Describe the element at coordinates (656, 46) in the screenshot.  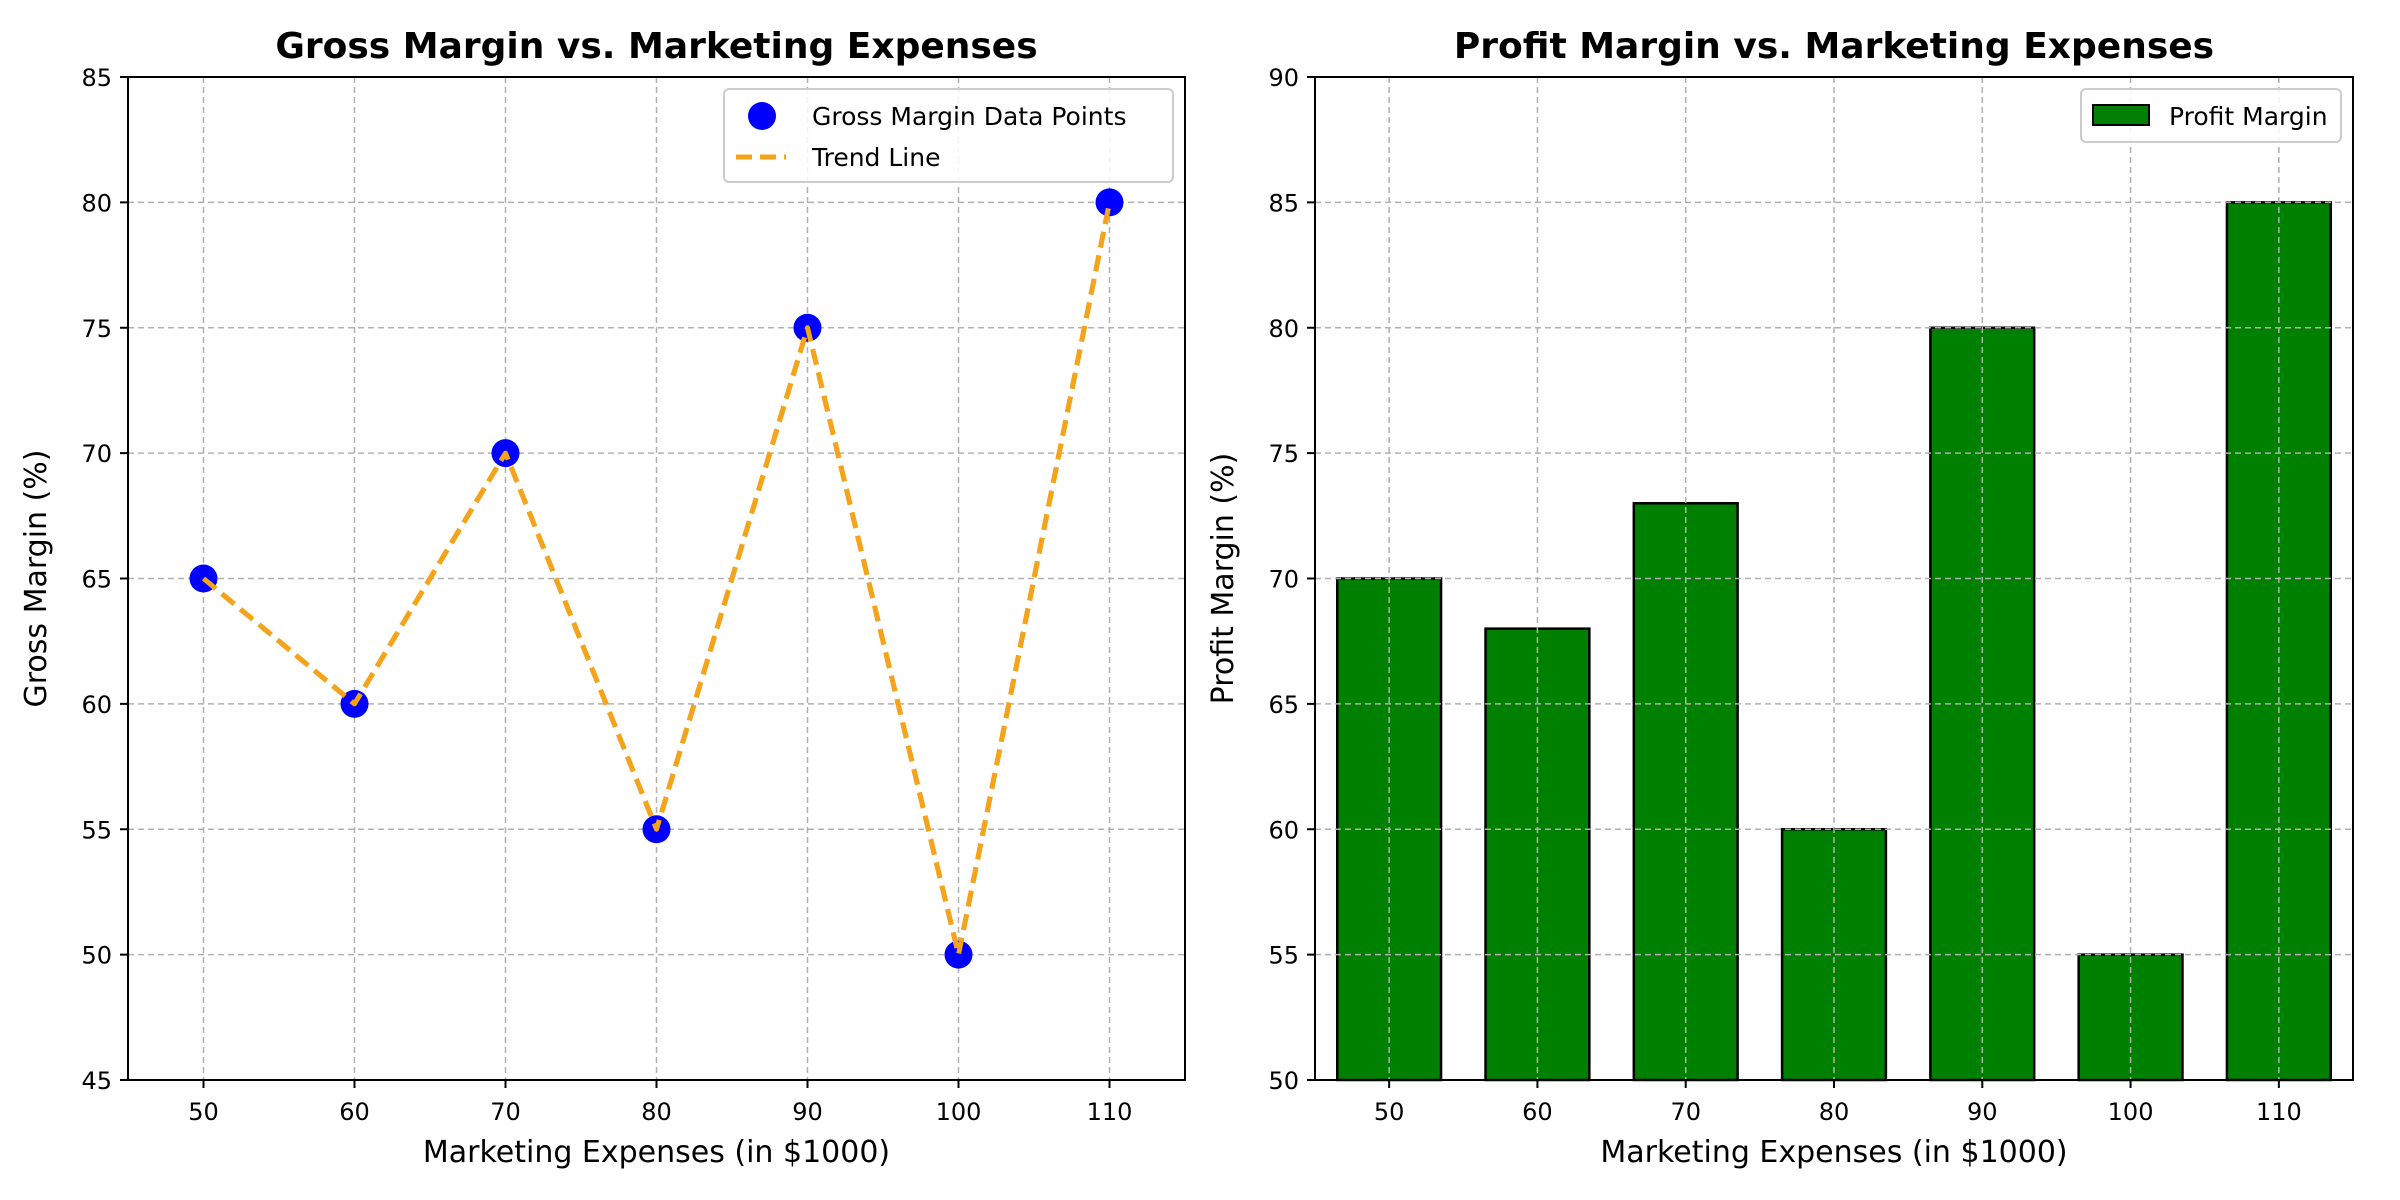
I see `chart-title: Gross Margin vs. Marketing Expenses` at that location.